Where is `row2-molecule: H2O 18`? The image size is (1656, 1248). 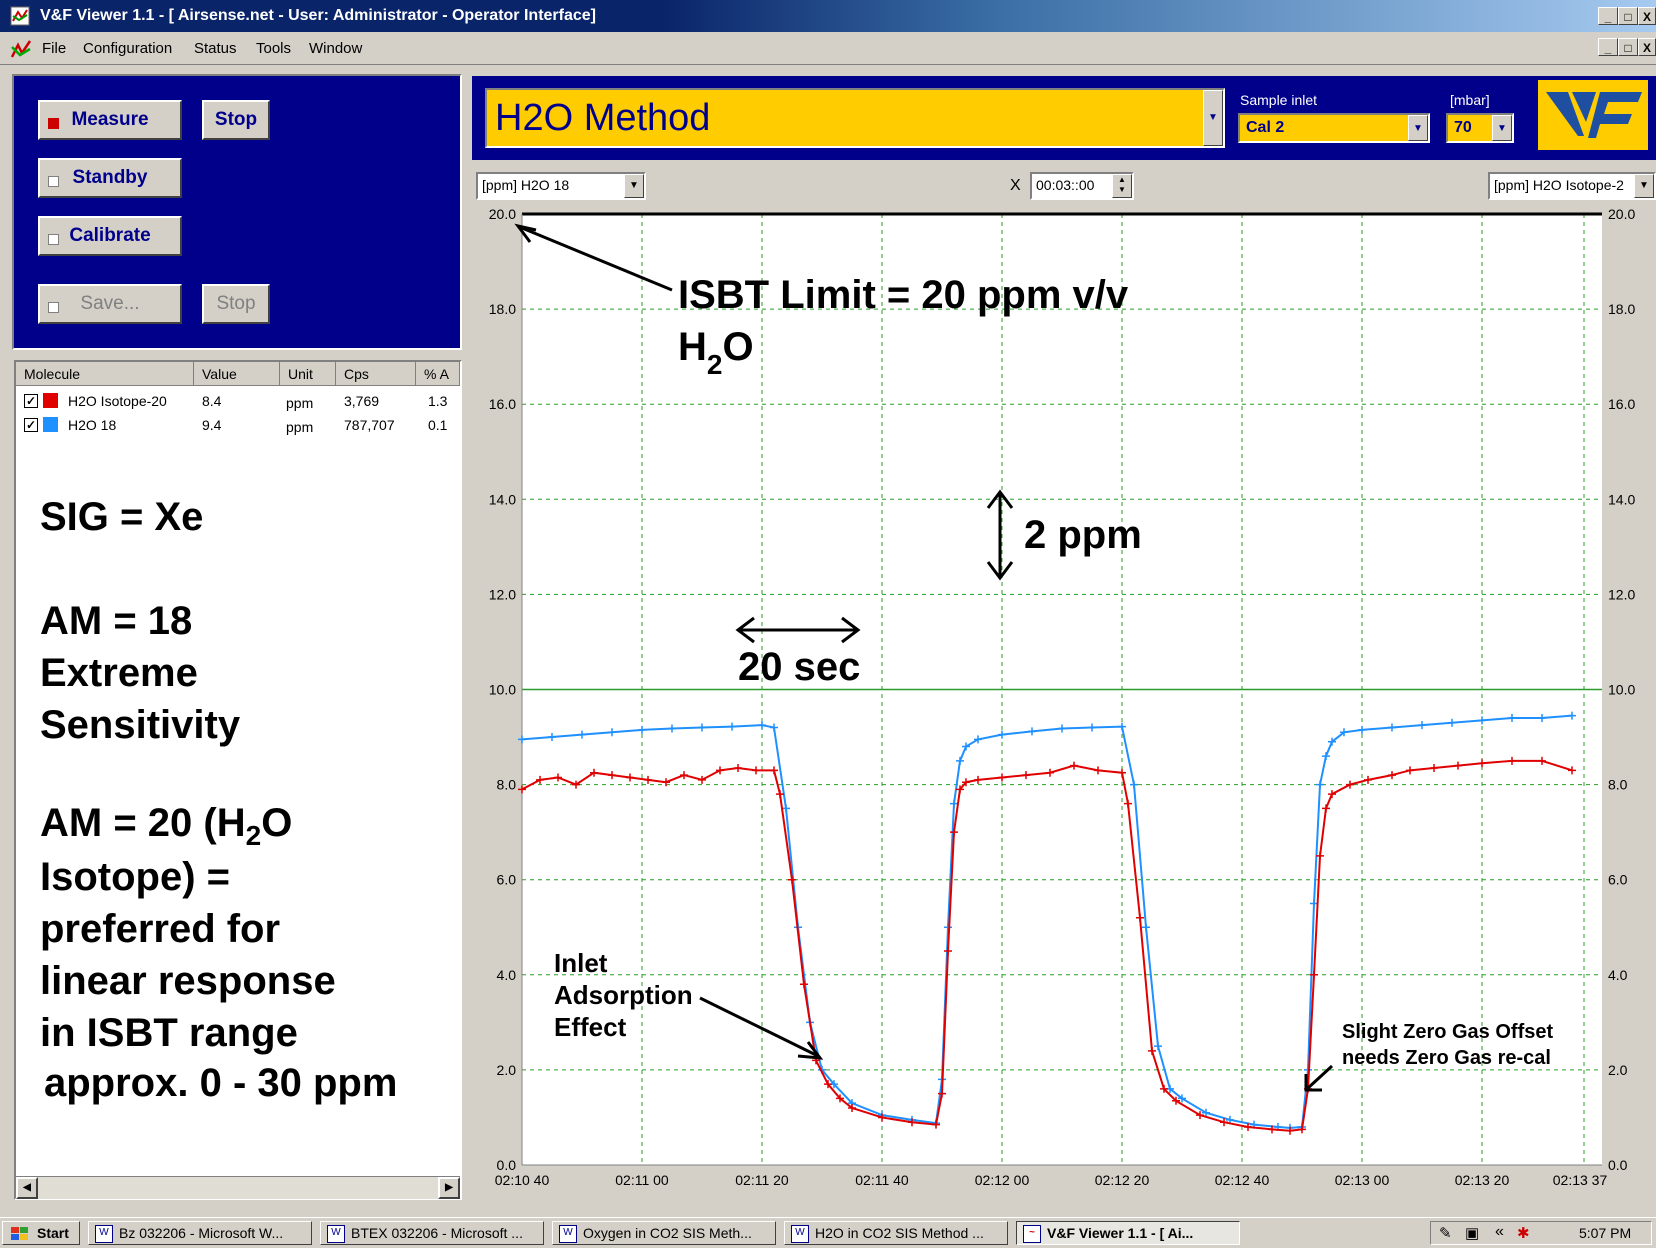 row2-molecule: H2O 18 is located at coordinates (92, 425).